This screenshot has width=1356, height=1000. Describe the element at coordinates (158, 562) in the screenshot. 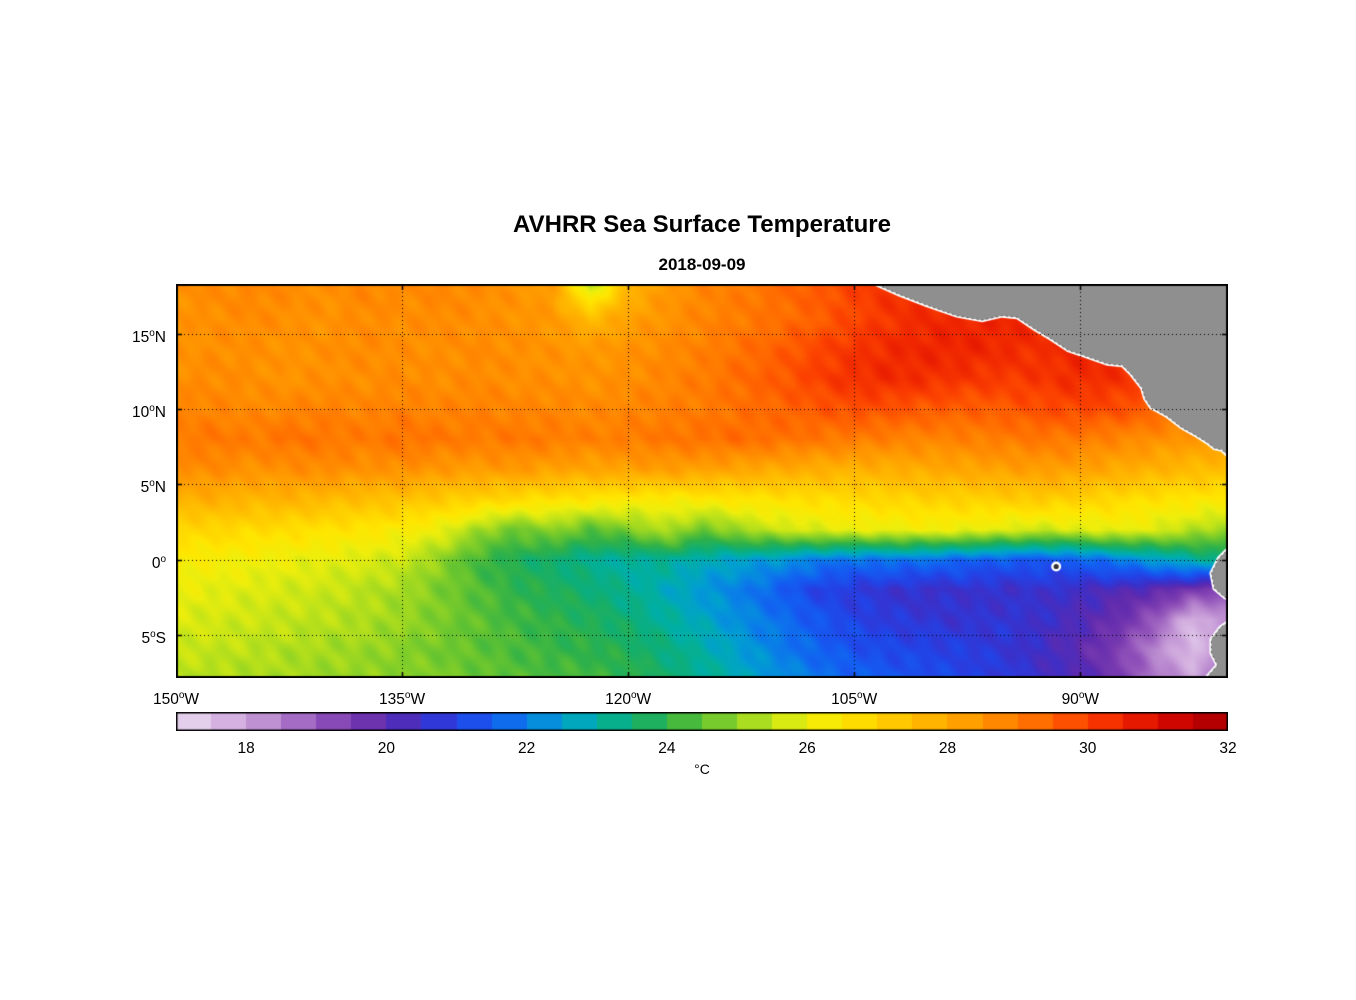

I see `y-tick-label: 0o` at that location.